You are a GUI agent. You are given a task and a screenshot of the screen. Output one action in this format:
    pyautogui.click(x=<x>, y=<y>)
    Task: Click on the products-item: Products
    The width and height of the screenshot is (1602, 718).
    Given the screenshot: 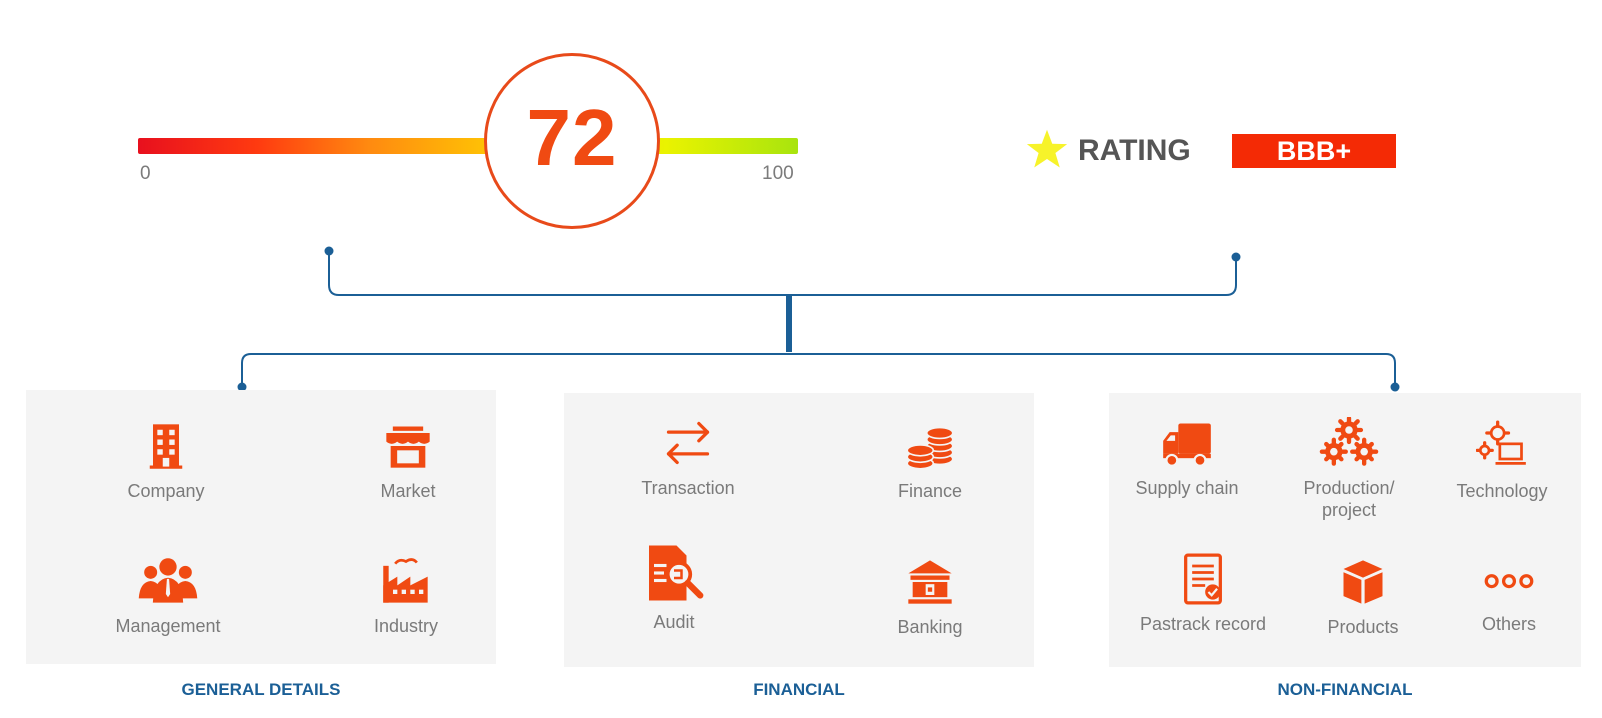 What is the action you would take?
    pyautogui.click(x=1363, y=597)
    